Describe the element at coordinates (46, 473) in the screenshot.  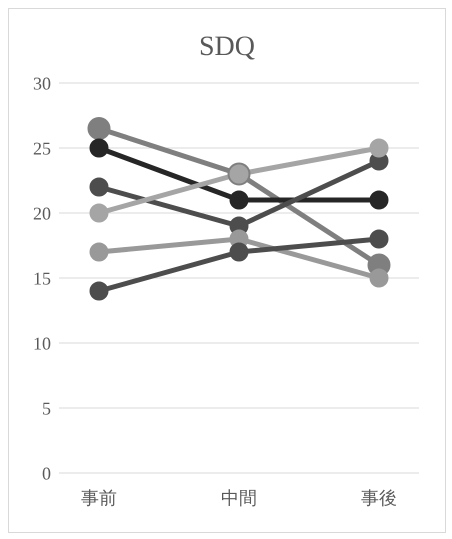
I see `y-tick-label: 0` at that location.